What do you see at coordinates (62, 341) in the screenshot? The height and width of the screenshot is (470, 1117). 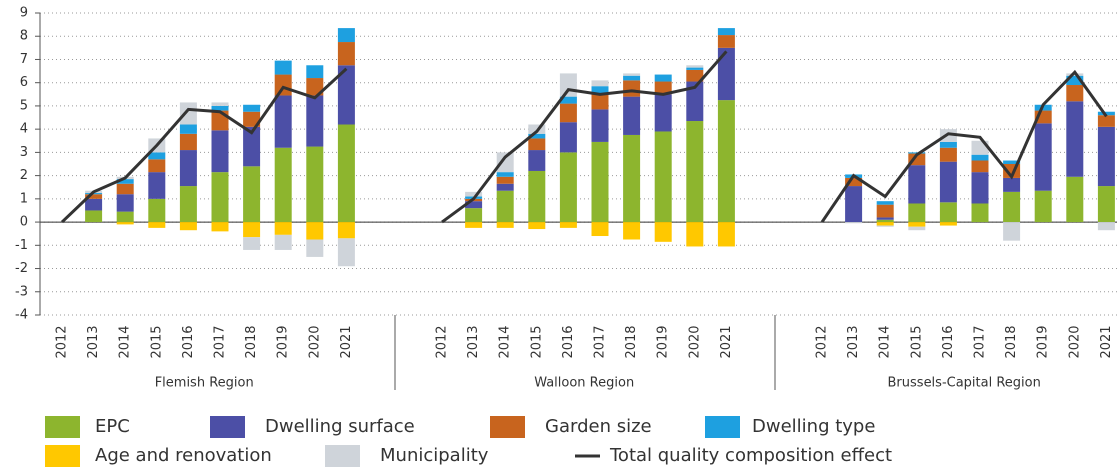 I see `x-tick-label: 2012` at bounding box center [62, 341].